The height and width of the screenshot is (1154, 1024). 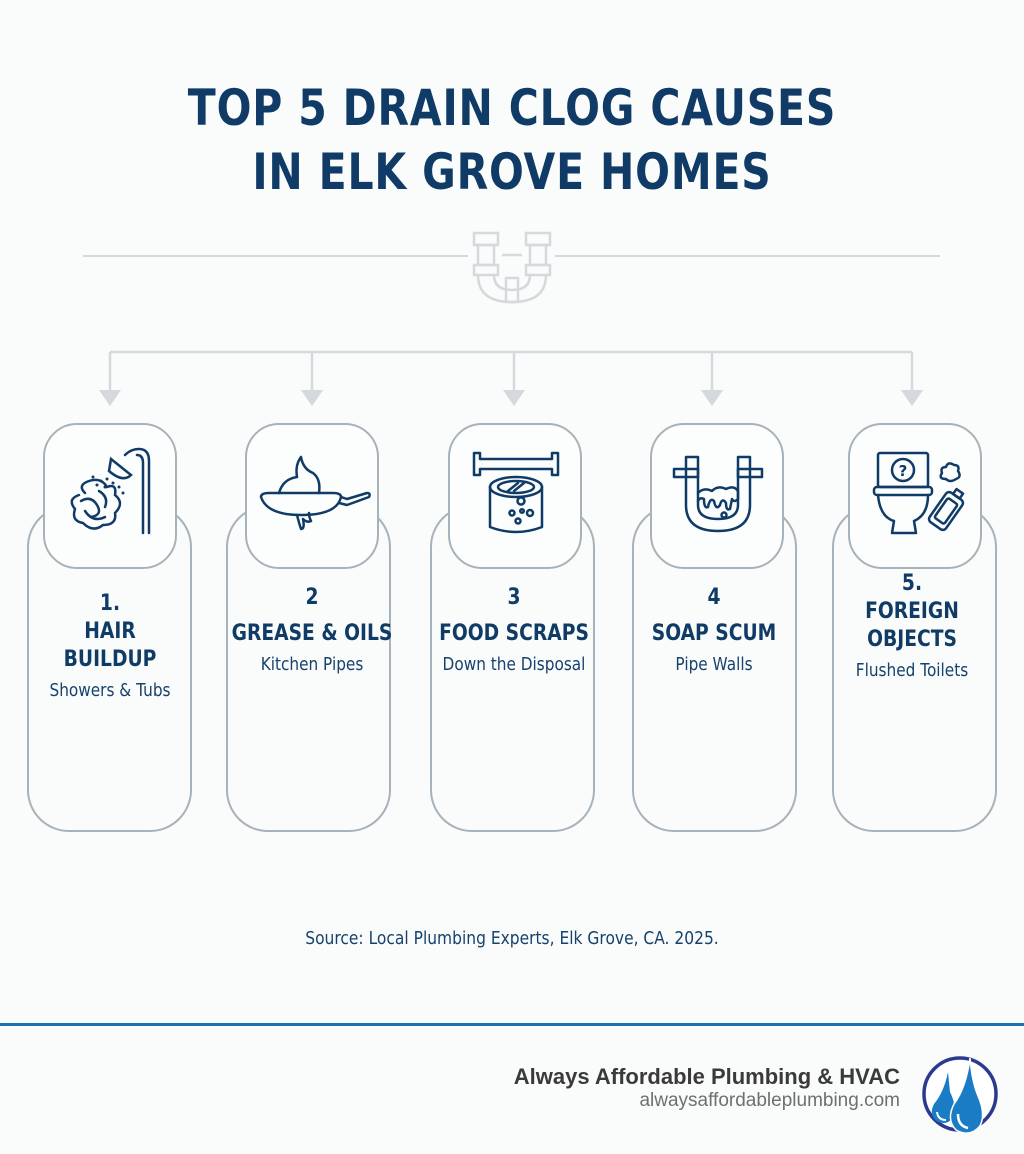 I want to click on cause-text-2: 2 GREASE & OILS Kitchen Pipes, so click(x=312, y=631).